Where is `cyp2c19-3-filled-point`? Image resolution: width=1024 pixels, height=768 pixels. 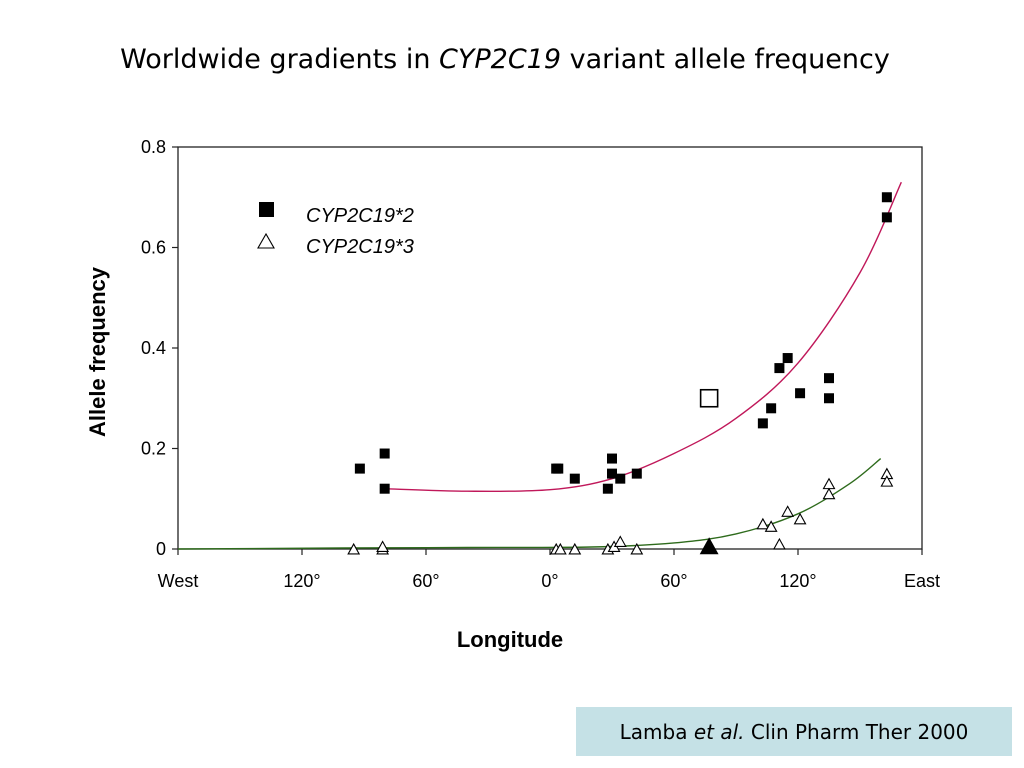 cyp2c19-3-filled-point is located at coordinates (709, 546).